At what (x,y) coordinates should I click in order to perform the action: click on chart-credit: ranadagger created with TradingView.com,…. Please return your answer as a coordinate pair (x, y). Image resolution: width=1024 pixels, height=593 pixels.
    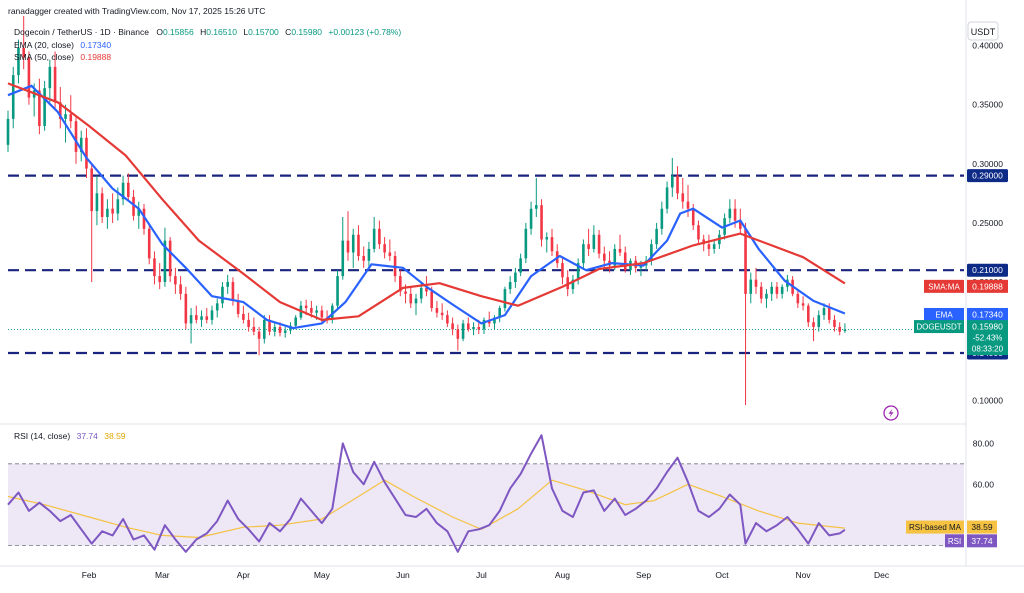
    Looking at the image, I should click on (137, 11).